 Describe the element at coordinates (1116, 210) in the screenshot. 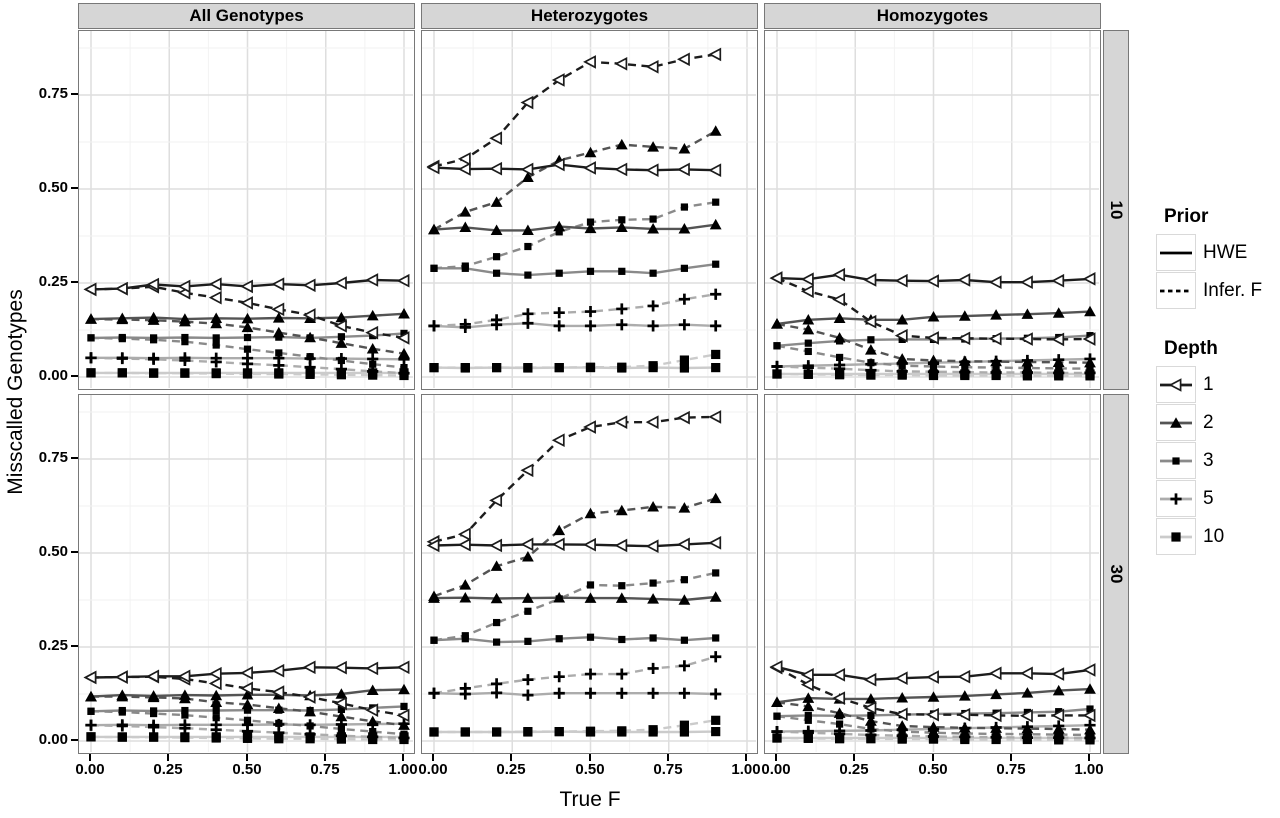

I see `facet-strip-label: 10` at that location.